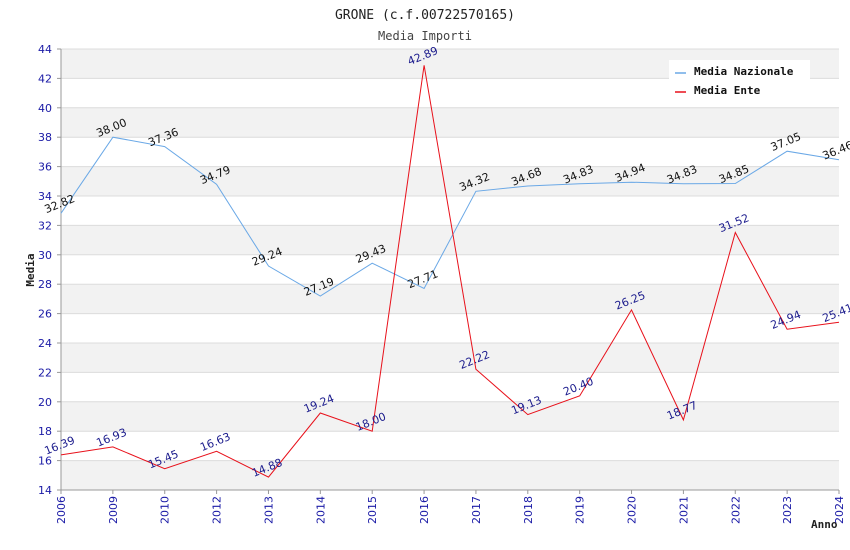  Describe the element at coordinates (45, 137) in the screenshot. I see `y-tick-label: 38` at that location.